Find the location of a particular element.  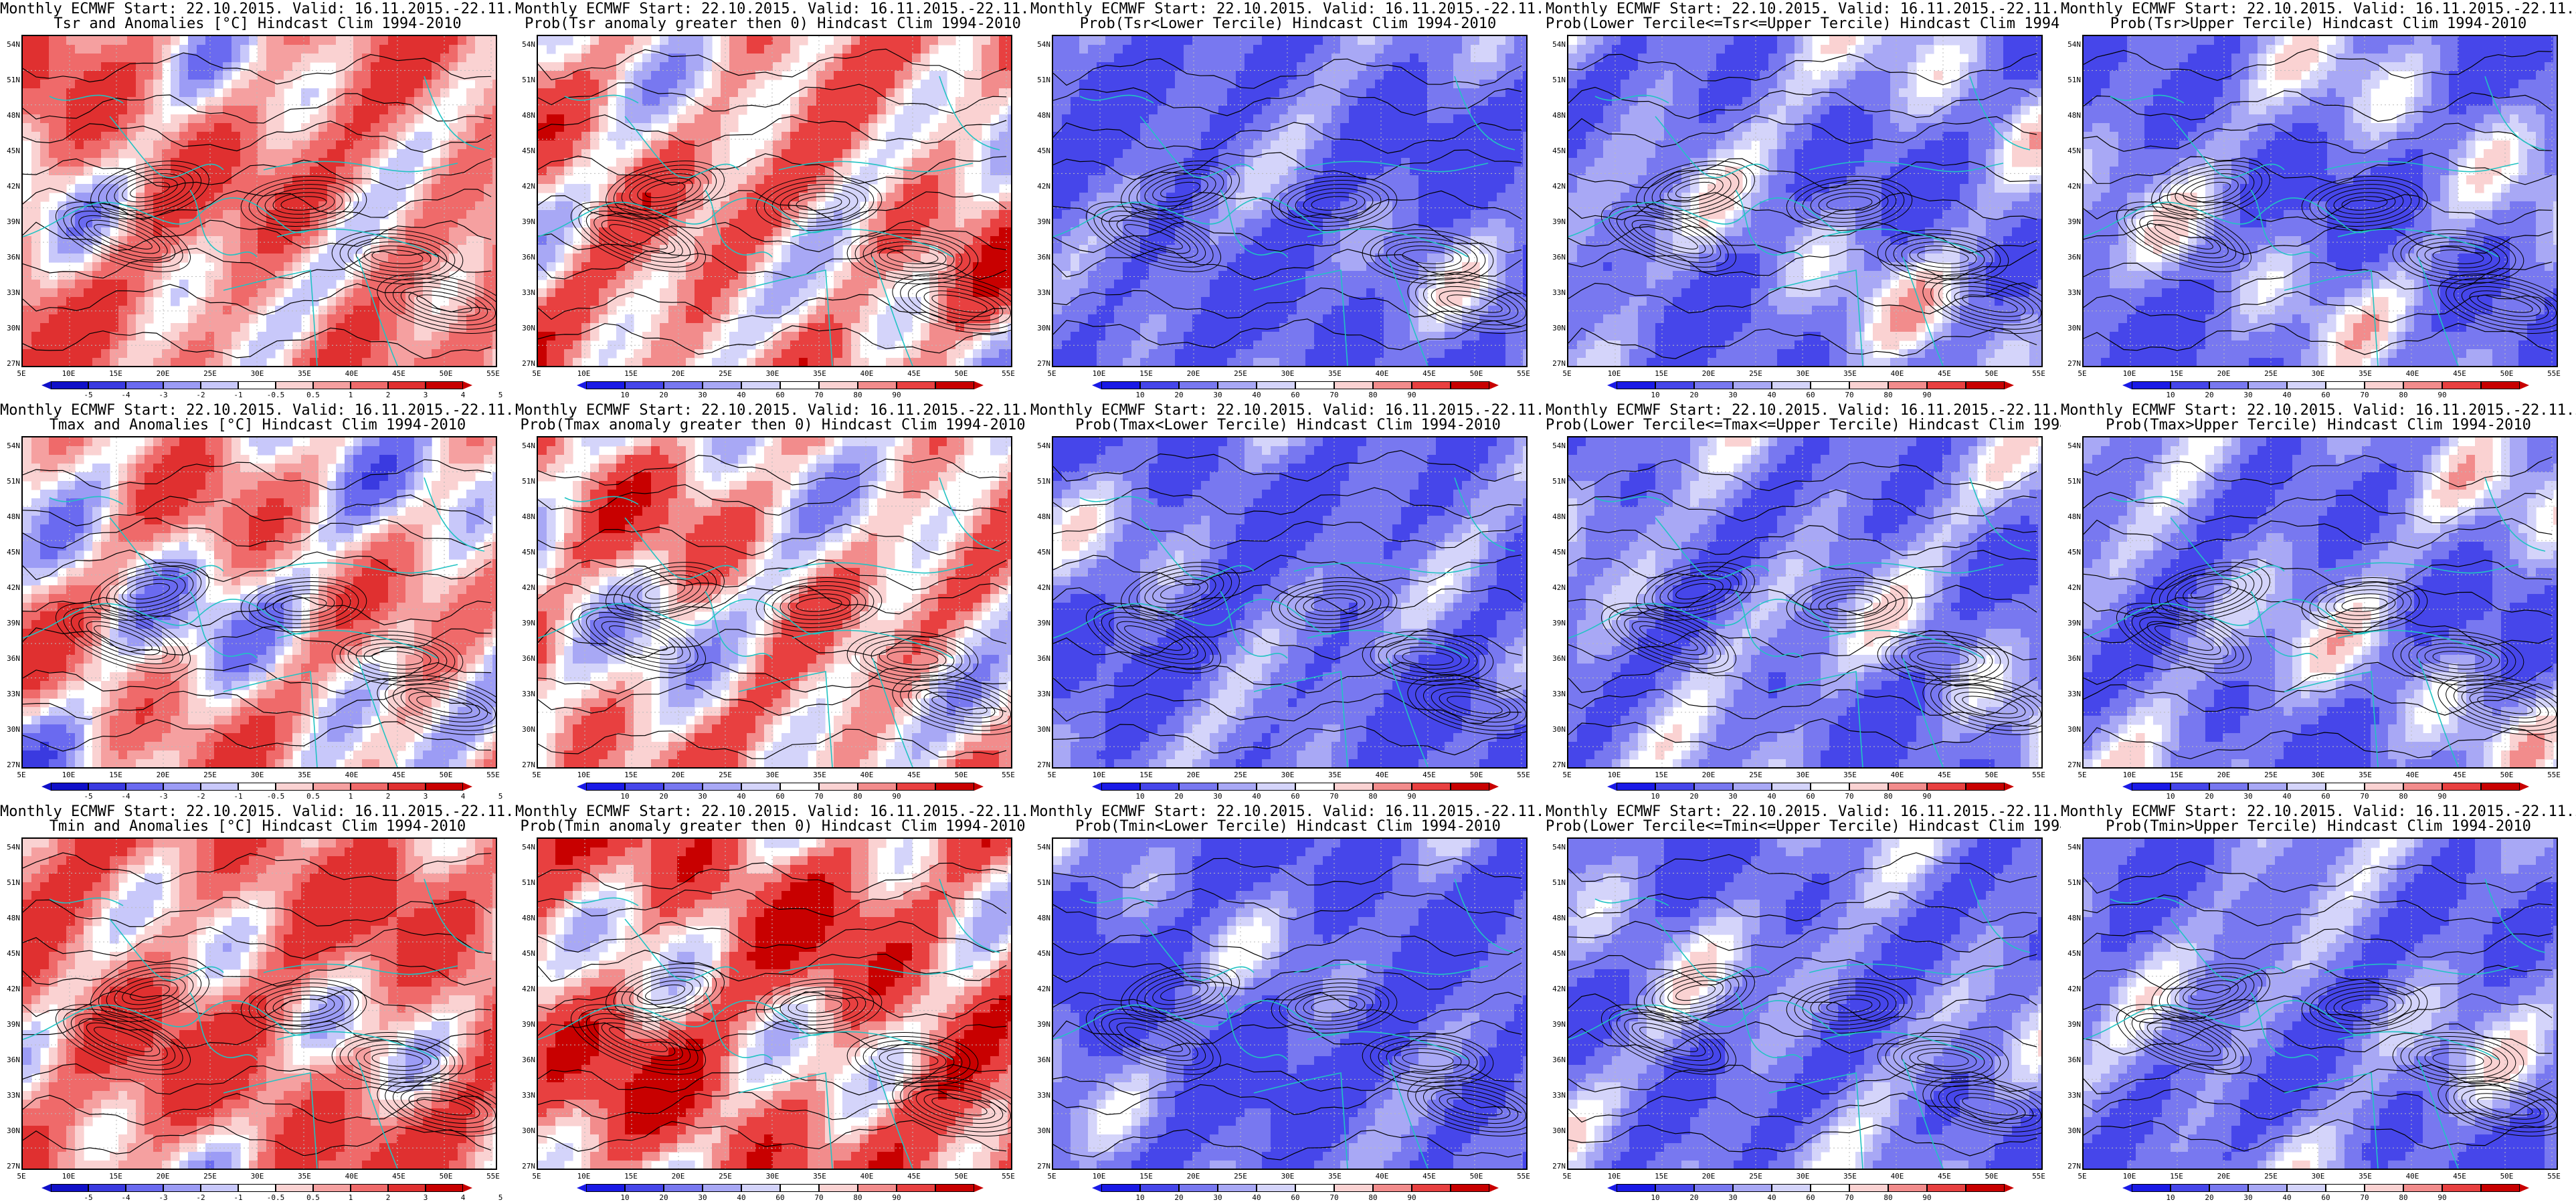

map-frame is located at coordinates (259, 201).